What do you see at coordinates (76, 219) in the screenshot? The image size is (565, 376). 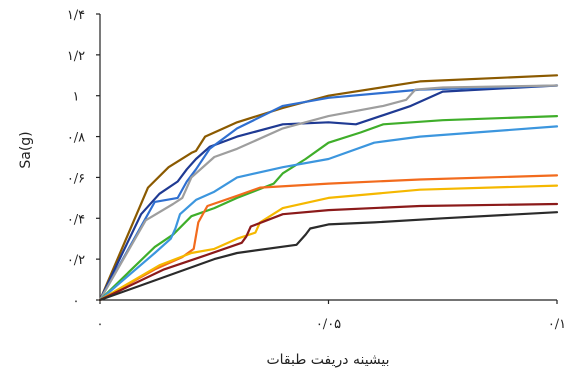 I see `y-tick-label: ۰/۴` at bounding box center [76, 219].